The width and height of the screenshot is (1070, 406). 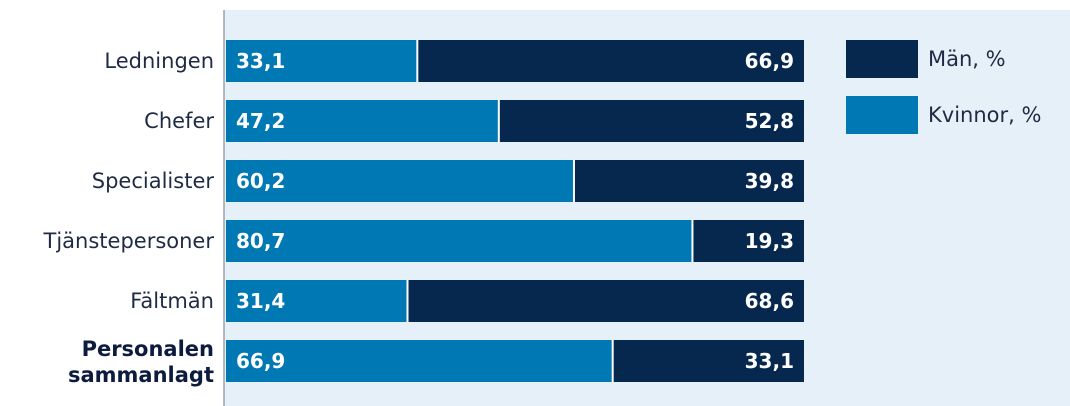 What do you see at coordinates (141, 362) in the screenshot?
I see `category-label-personalen-sammanlagt: Personalen sammanlagt` at bounding box center [141, 362].